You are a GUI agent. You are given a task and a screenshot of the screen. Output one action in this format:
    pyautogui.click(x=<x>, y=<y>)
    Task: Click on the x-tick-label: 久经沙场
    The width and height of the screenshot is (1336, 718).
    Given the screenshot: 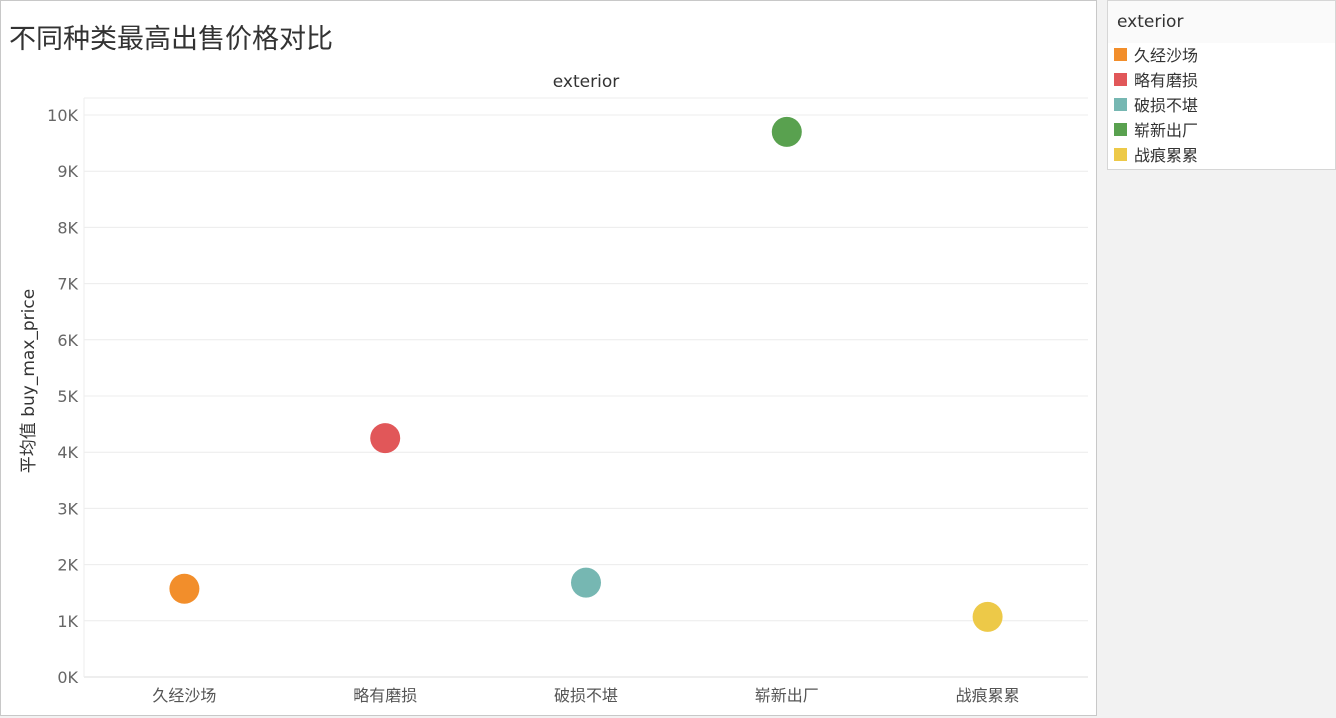 What is the action you would take?
    pyautogui.click(x=184, y=695)
    